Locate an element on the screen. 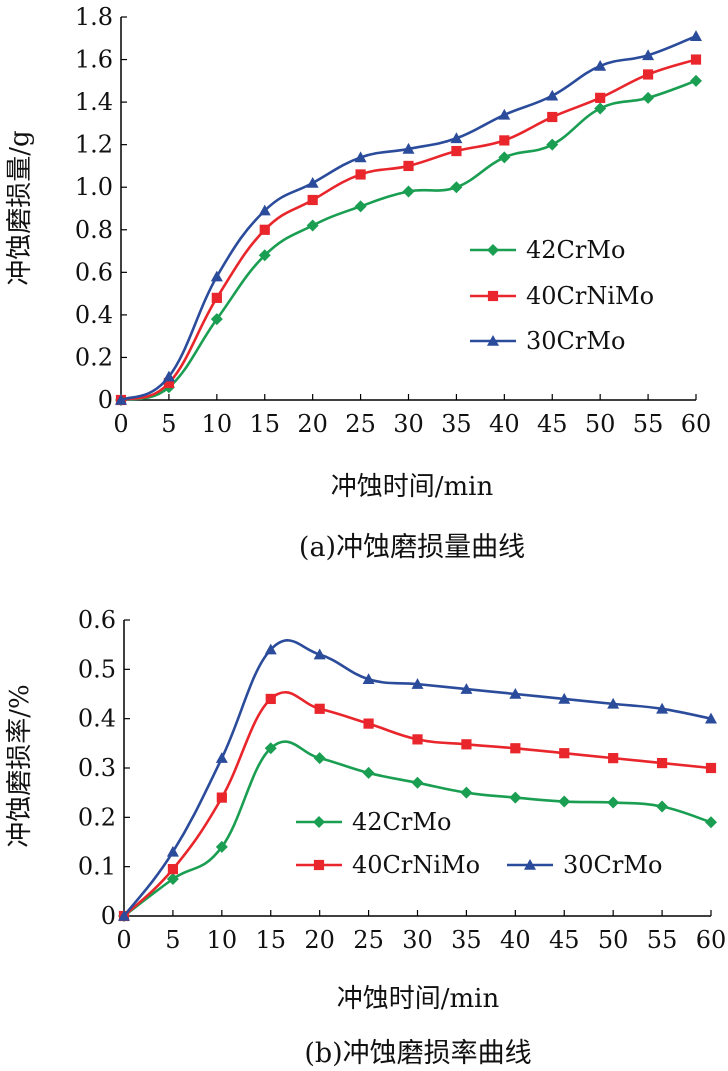  x-tick-label: 5 is located at coordinates (168, 424).